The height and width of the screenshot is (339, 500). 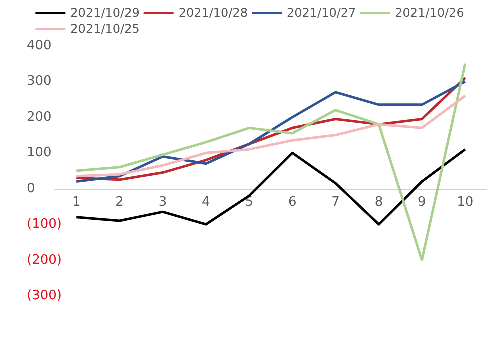 I want to click on y-tick-label: 400, so click(x=39, y=46).